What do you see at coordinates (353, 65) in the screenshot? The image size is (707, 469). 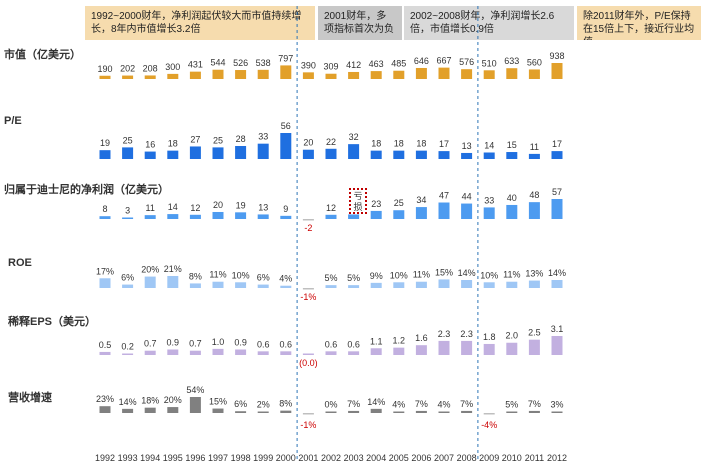 I see `market_cap-value-label: 412` at bounding box center [353, 65].